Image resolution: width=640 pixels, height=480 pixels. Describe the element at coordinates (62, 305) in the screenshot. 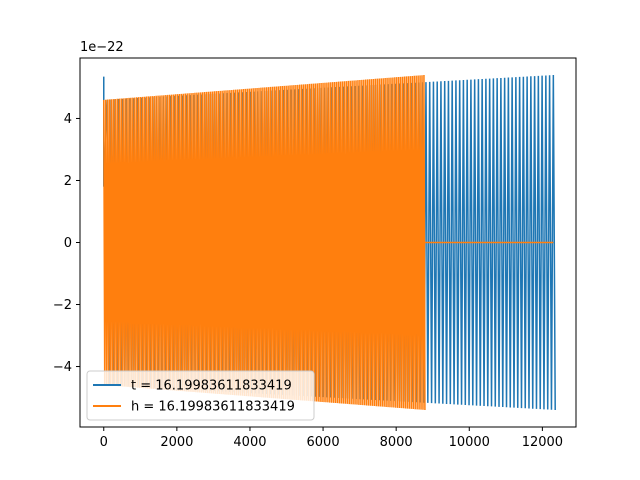

I see `y-tick-label: −2` at that location.